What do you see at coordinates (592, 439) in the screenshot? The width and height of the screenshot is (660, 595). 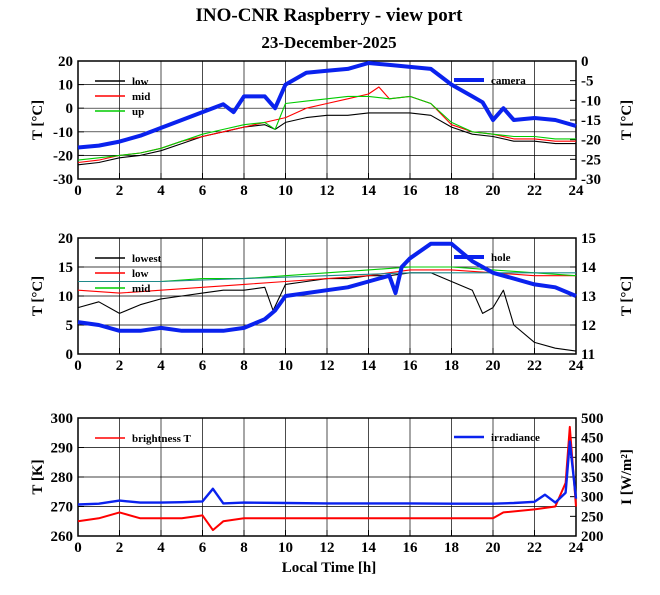 I see `y-right-tick-label: 450` at bounding box center [592, 439].